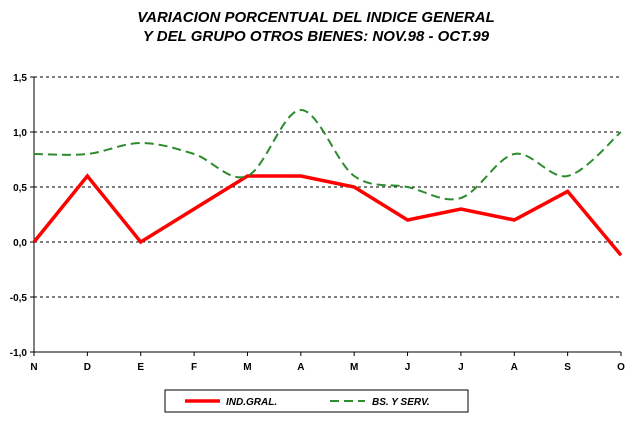  I want to click on y-tick-label: 0,0, so click(20, 243).